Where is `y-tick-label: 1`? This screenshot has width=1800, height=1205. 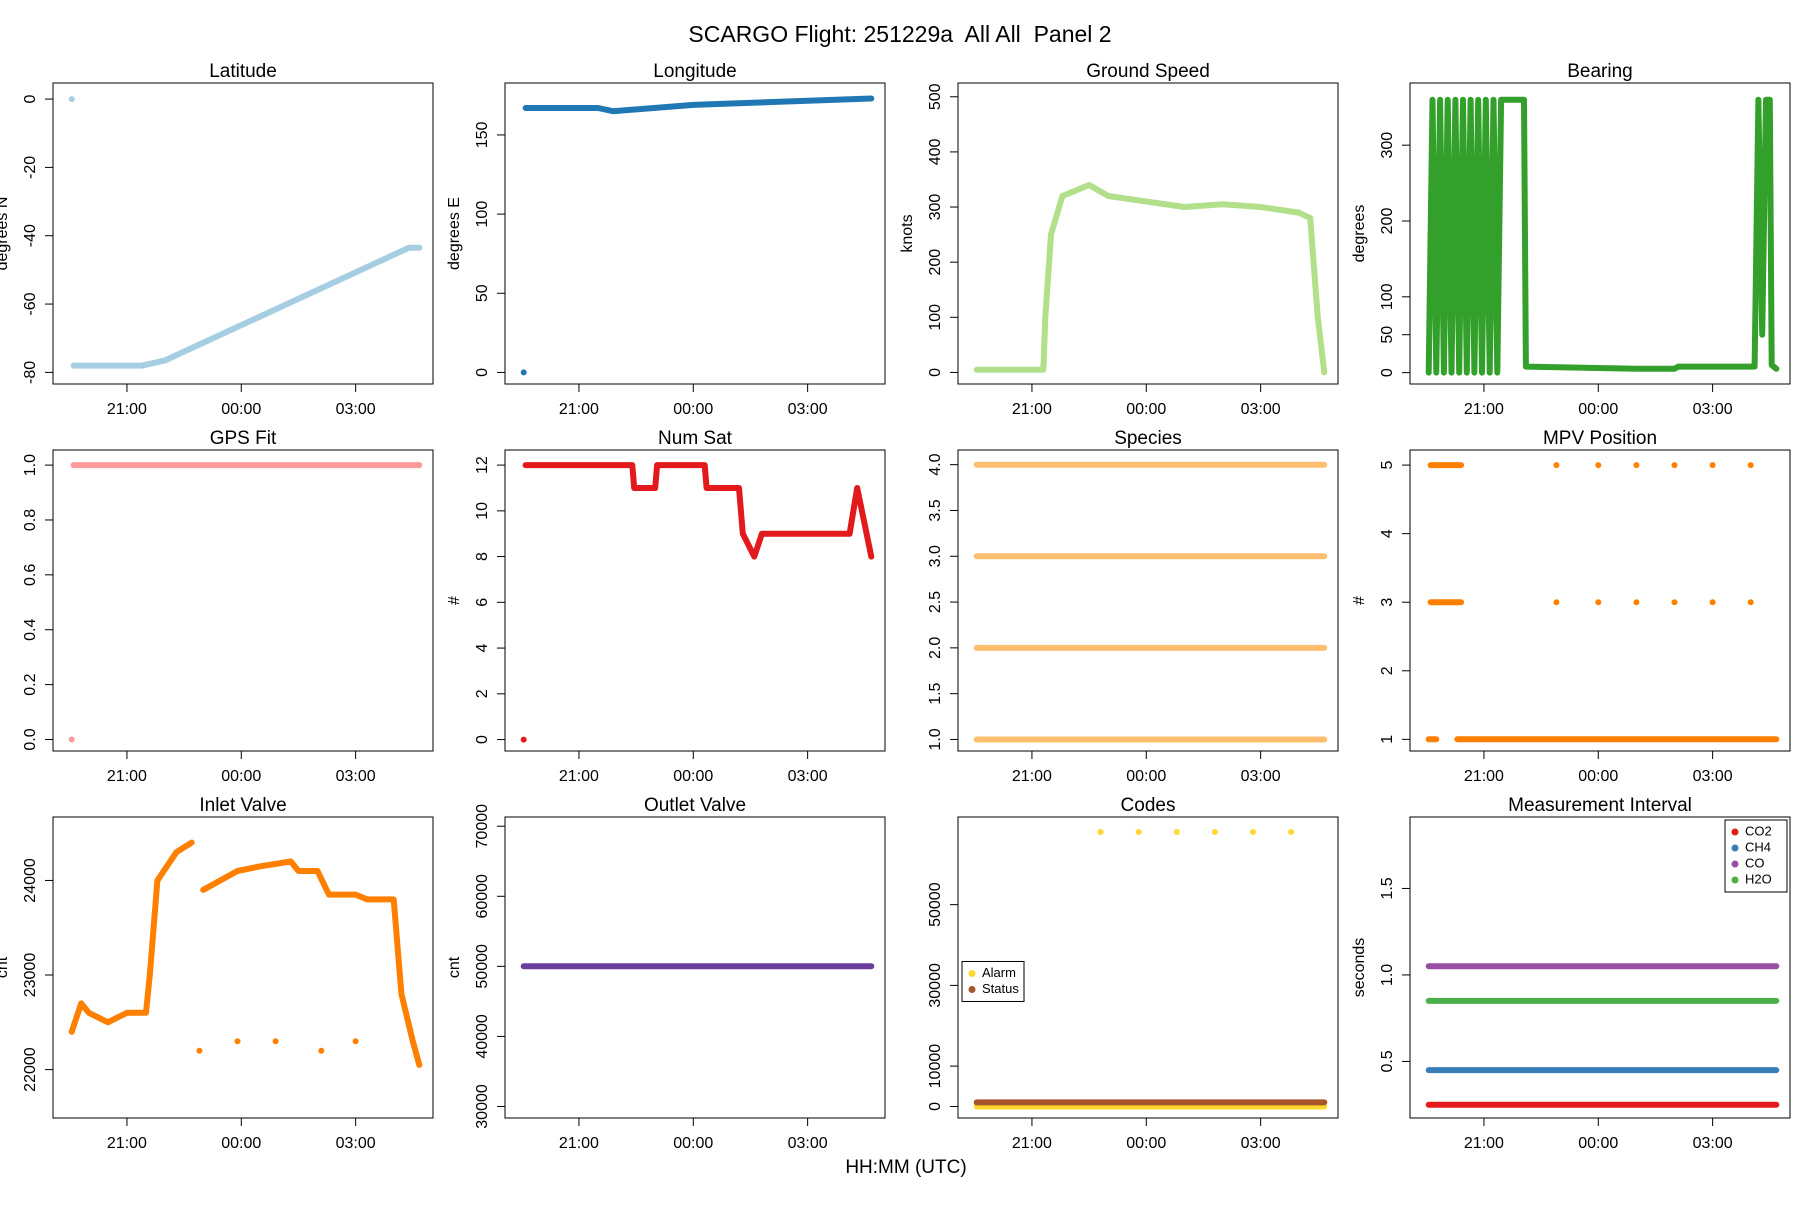 y-tick-label: 1 is located at coordinates (1387, 739).